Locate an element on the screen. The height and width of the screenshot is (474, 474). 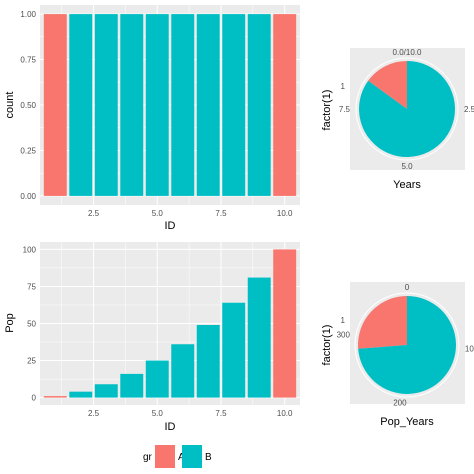
top-bar-x-axis-title: ID is located at coordinates (170, 226).